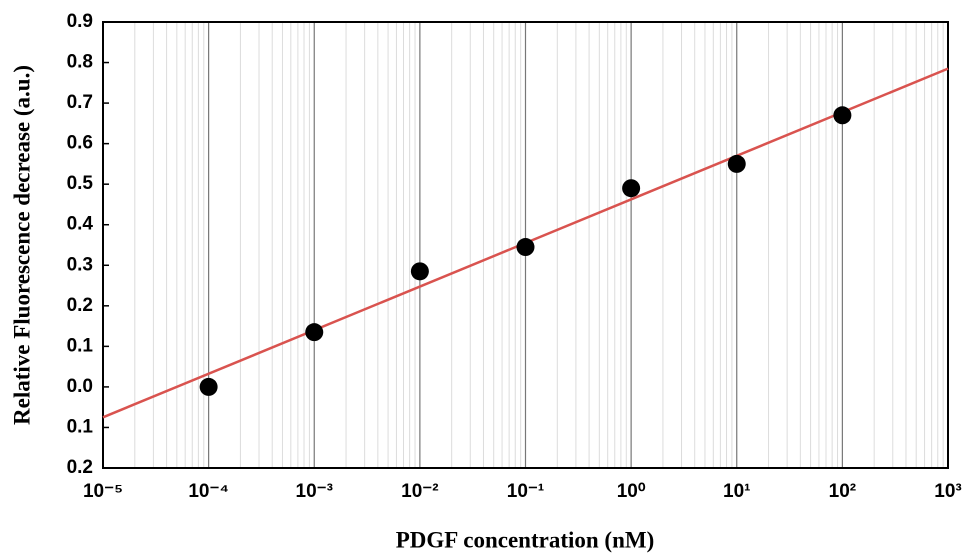 This screenshot has width=971, height=555. I want to click on y-tick-label: 0.4, so click(80, 224).